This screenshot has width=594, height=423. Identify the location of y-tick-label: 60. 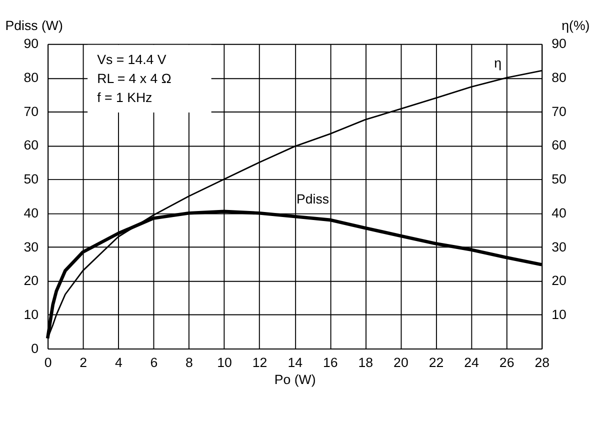
(31, 145).